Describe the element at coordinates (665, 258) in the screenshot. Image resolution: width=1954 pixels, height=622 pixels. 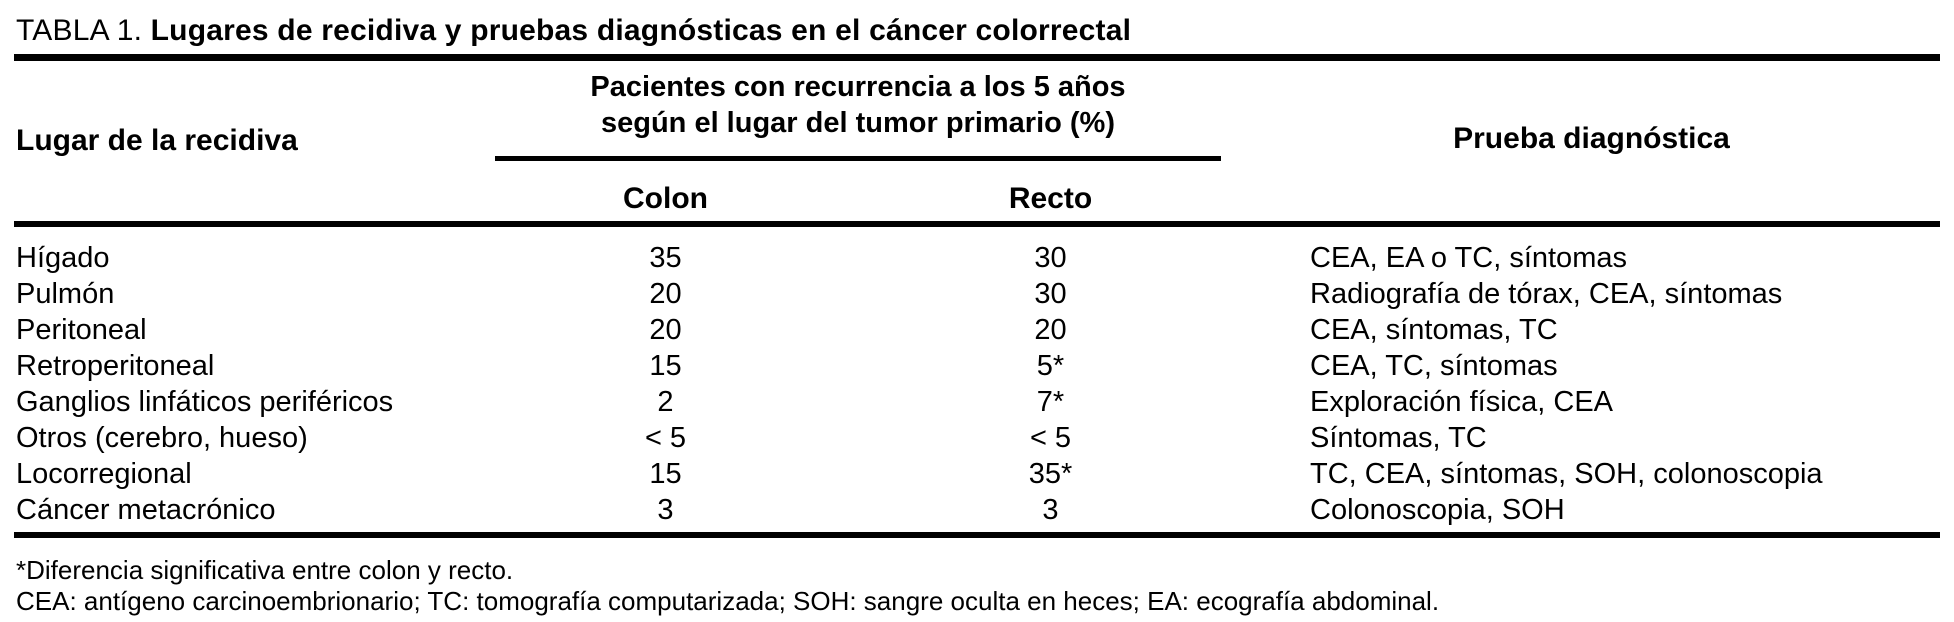
I see `colon-value-cell: 35` at that location.